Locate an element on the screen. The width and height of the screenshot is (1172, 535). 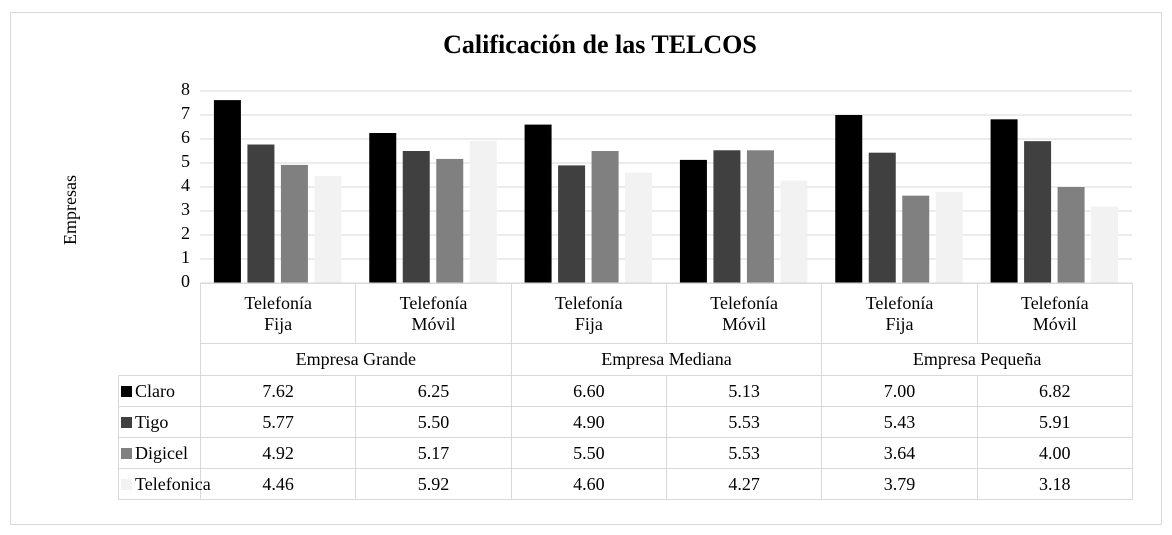
y-axis-label: Empresas is located at coordinates (70, 210).